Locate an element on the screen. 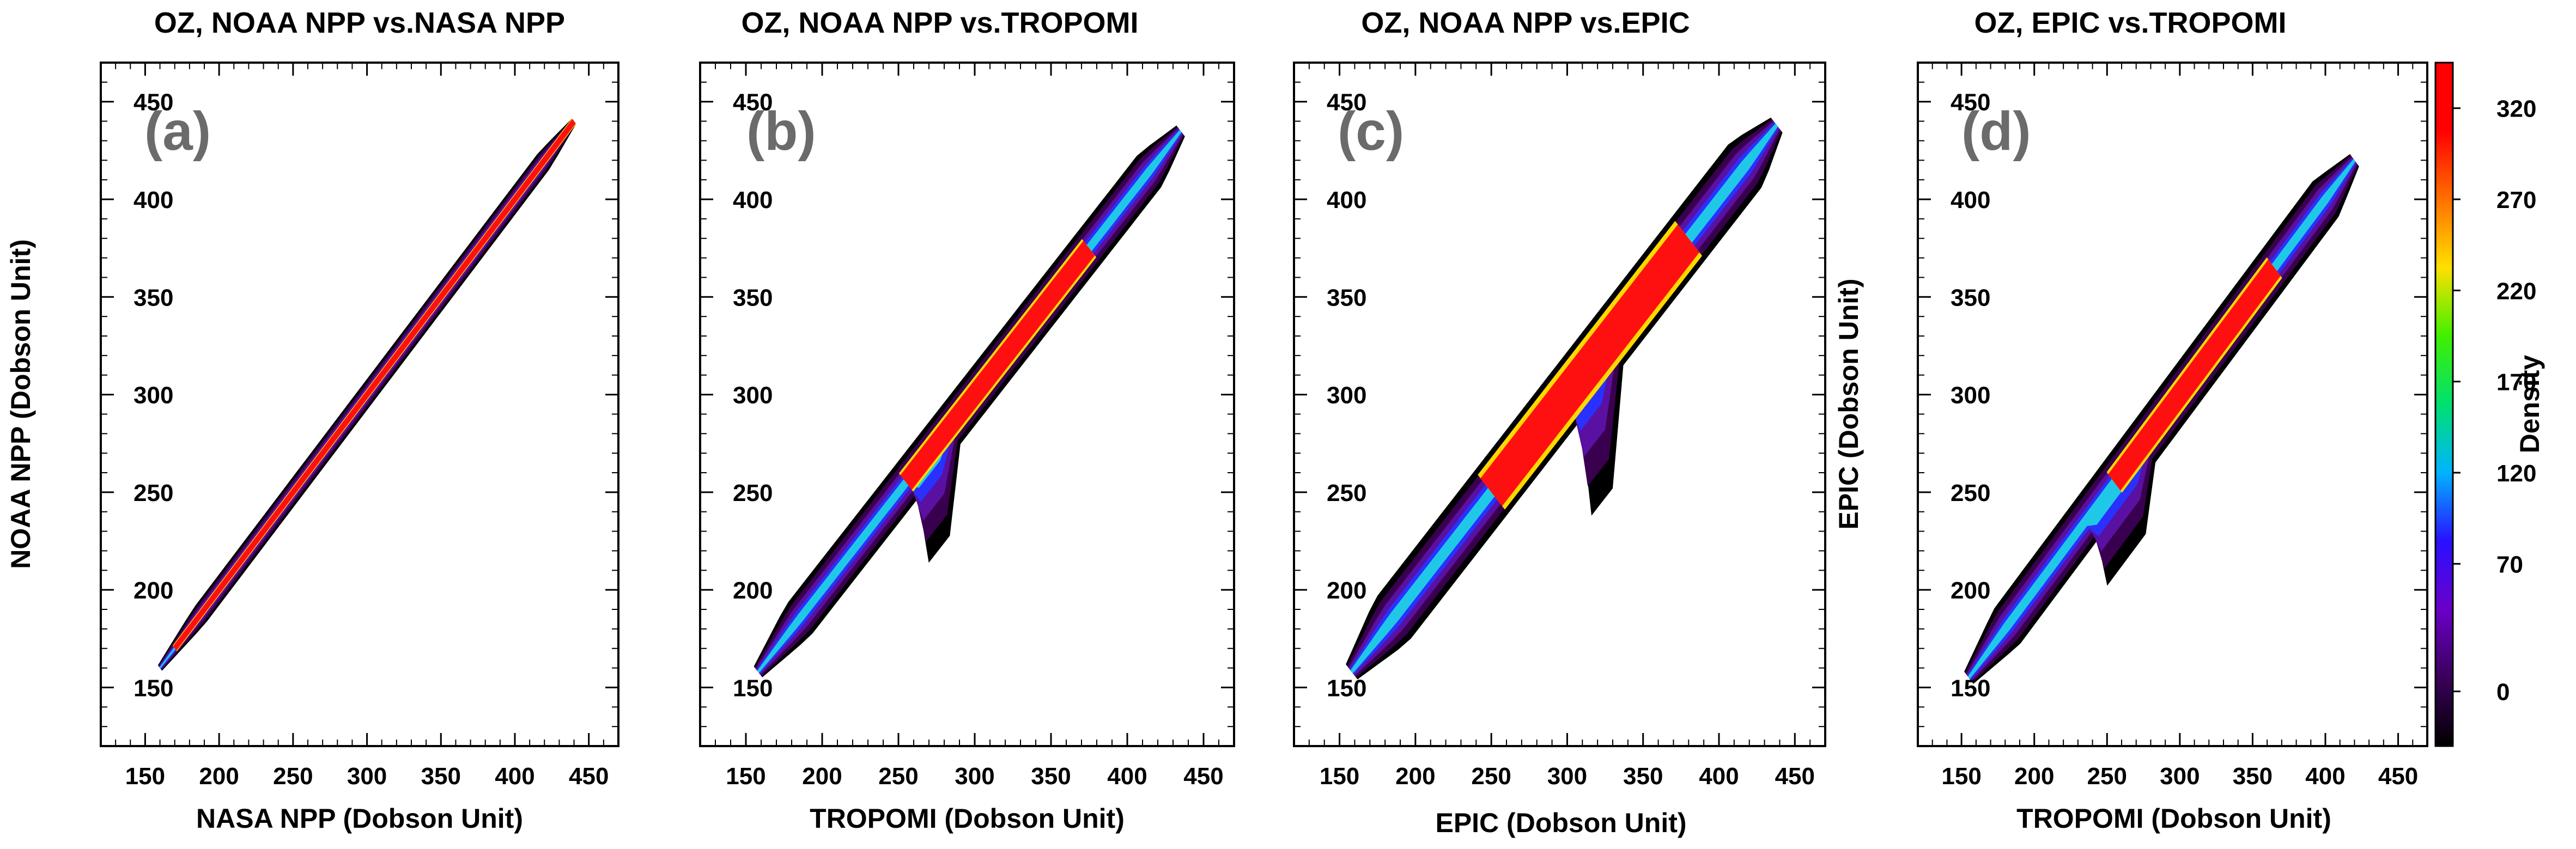 The width and height of the screenshot is (2576, 849). colorbar-tick-label: 120 is located at coordinates (2516, 473).